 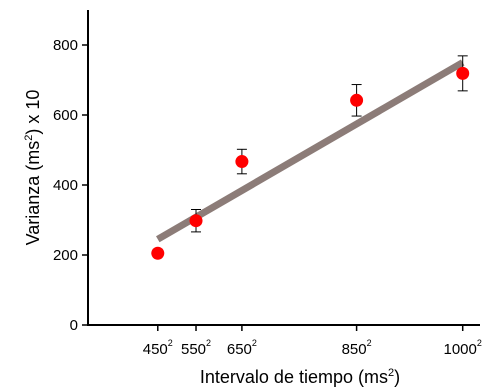 What do you see at coordinates (33, 168) in the screenshot?
I see `y-axis-title: Varianza (ms2) x 10` at bounding box center [33, 168].